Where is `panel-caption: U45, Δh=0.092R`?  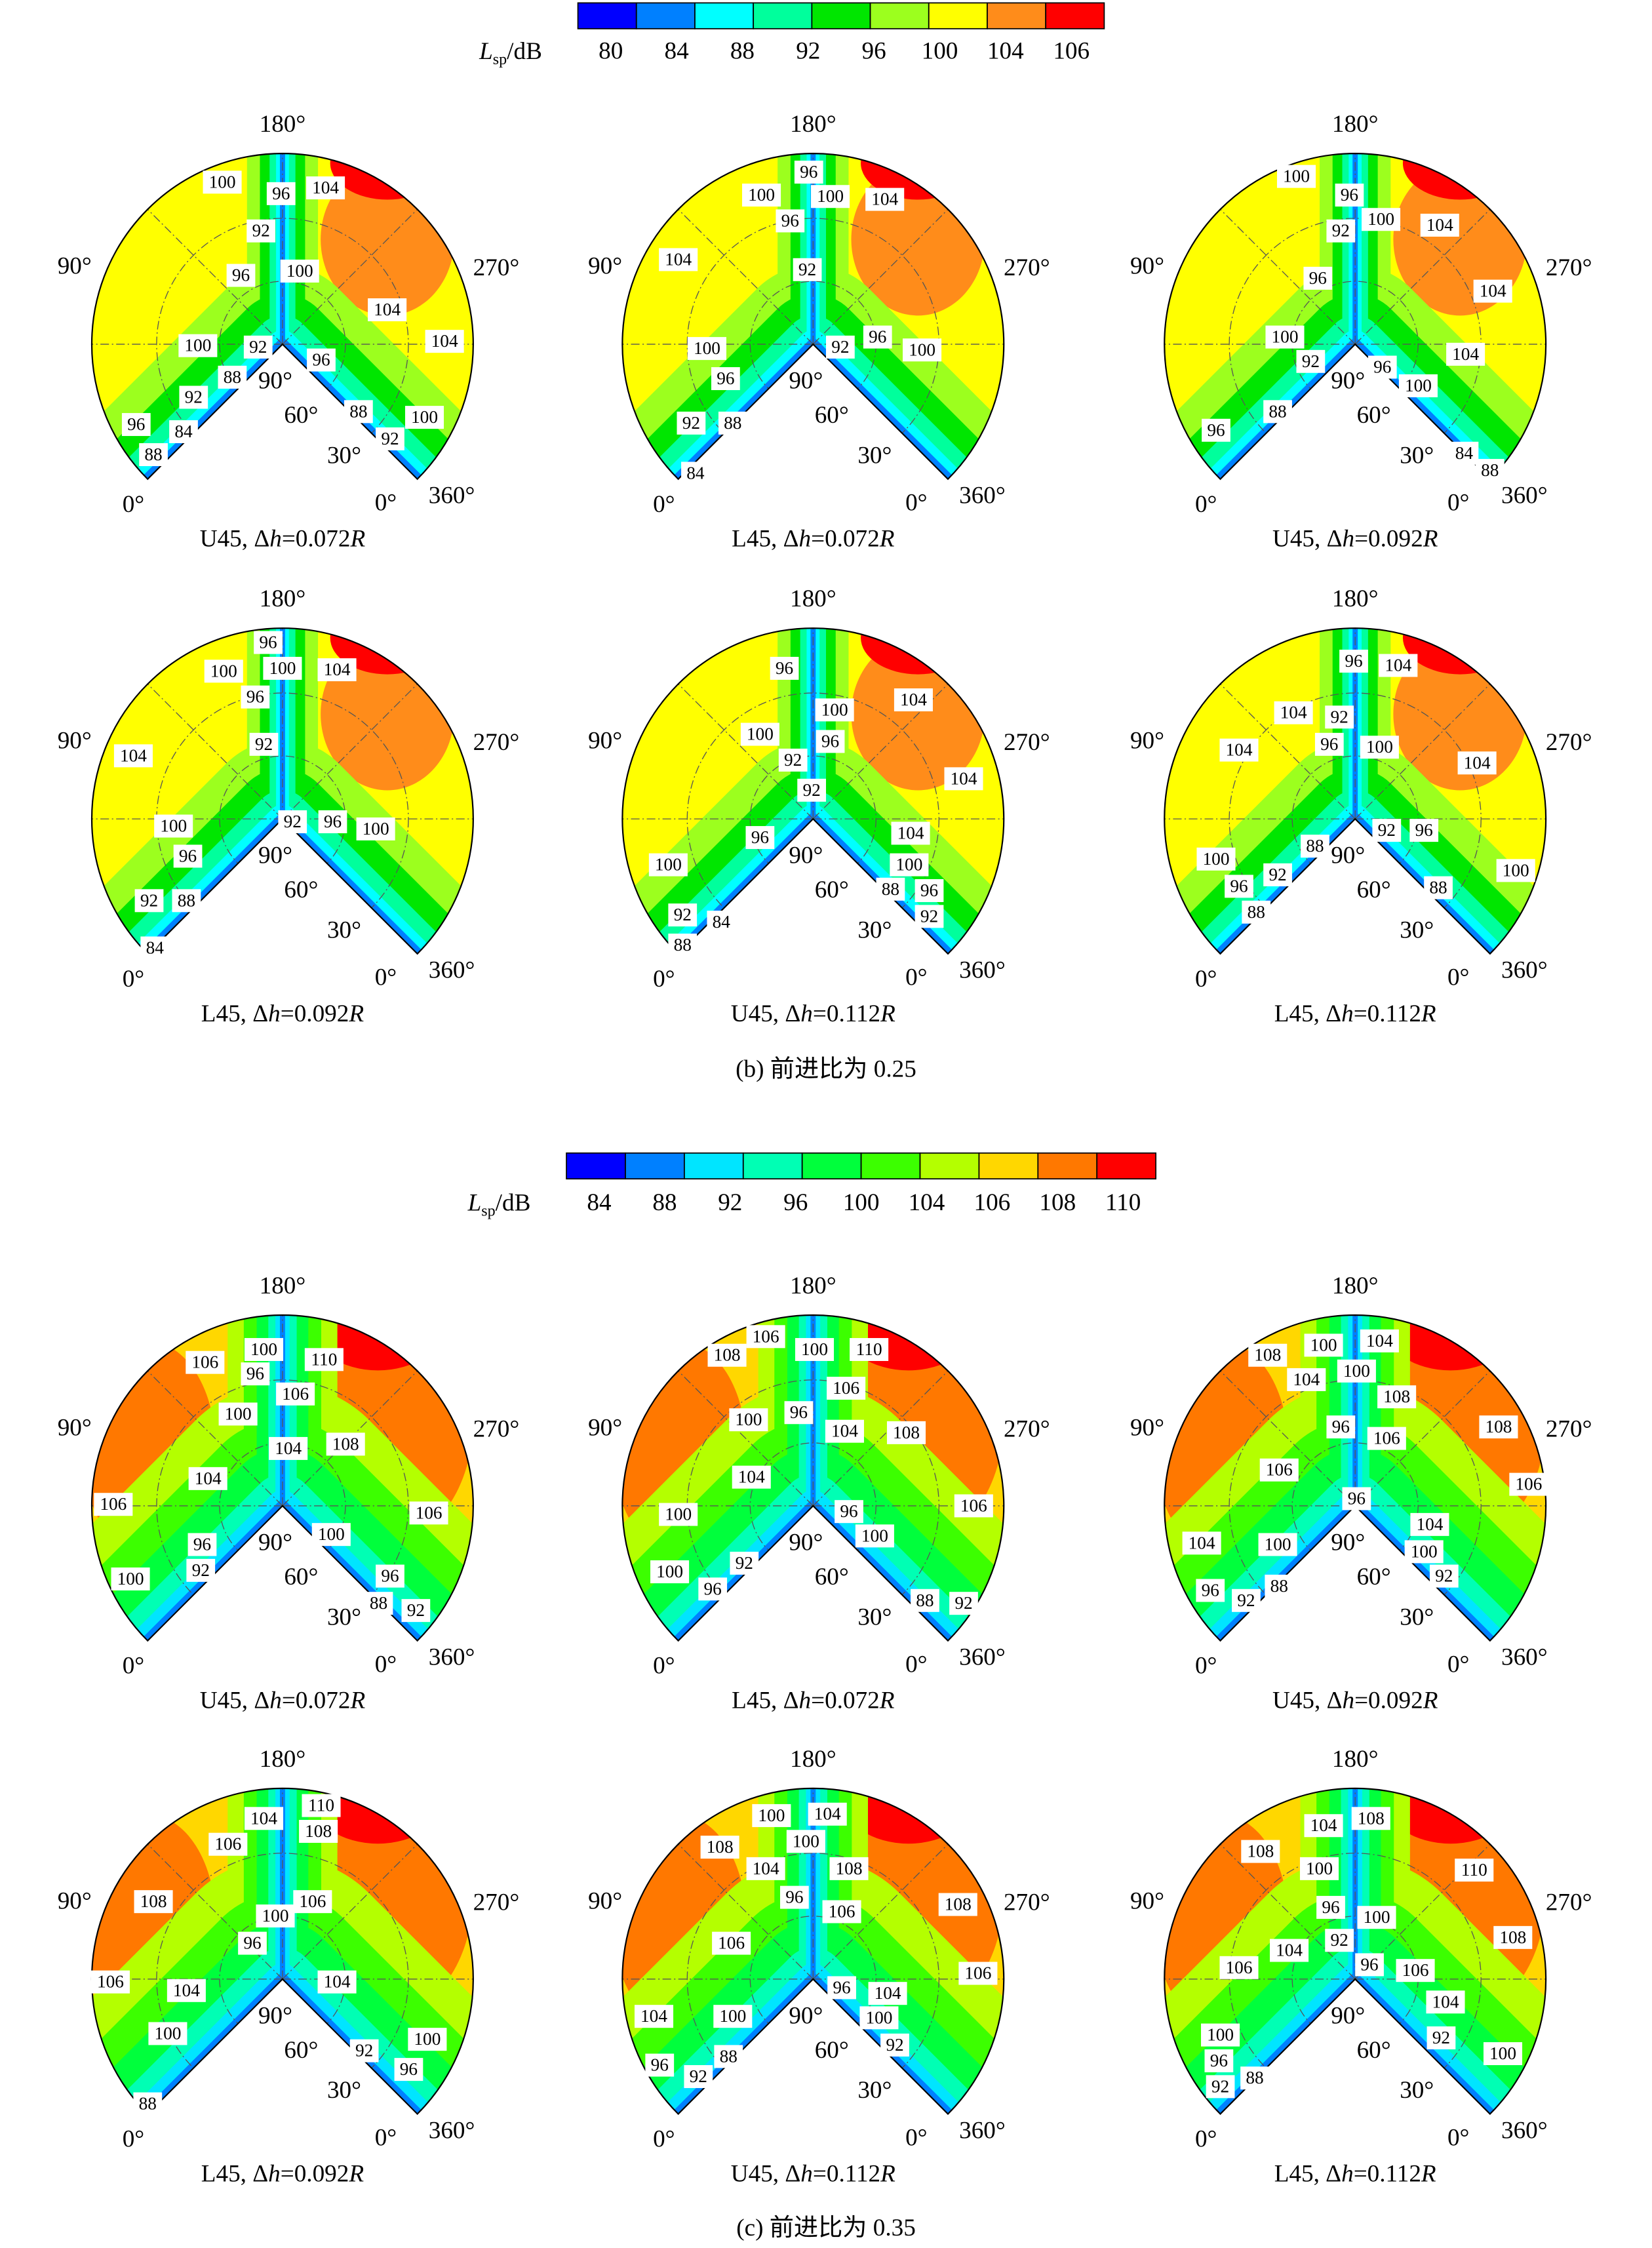 panel-caption: U45, Δh=0.092R is located at coordinates (1355, 538).